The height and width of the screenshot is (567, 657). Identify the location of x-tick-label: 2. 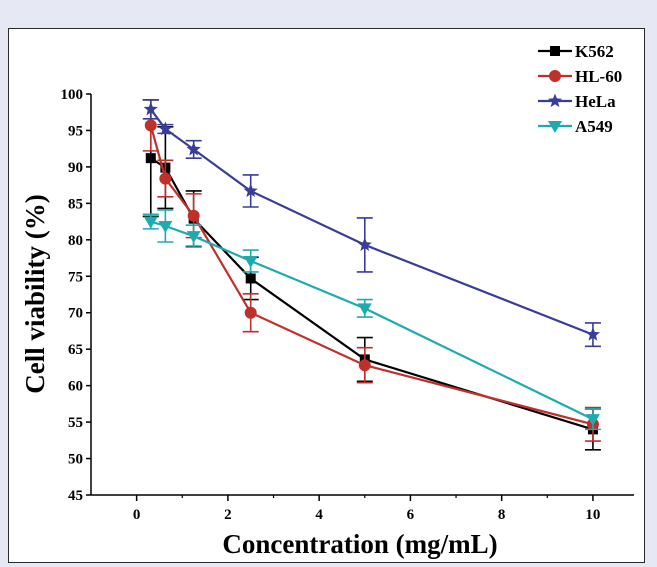
(228, 515).